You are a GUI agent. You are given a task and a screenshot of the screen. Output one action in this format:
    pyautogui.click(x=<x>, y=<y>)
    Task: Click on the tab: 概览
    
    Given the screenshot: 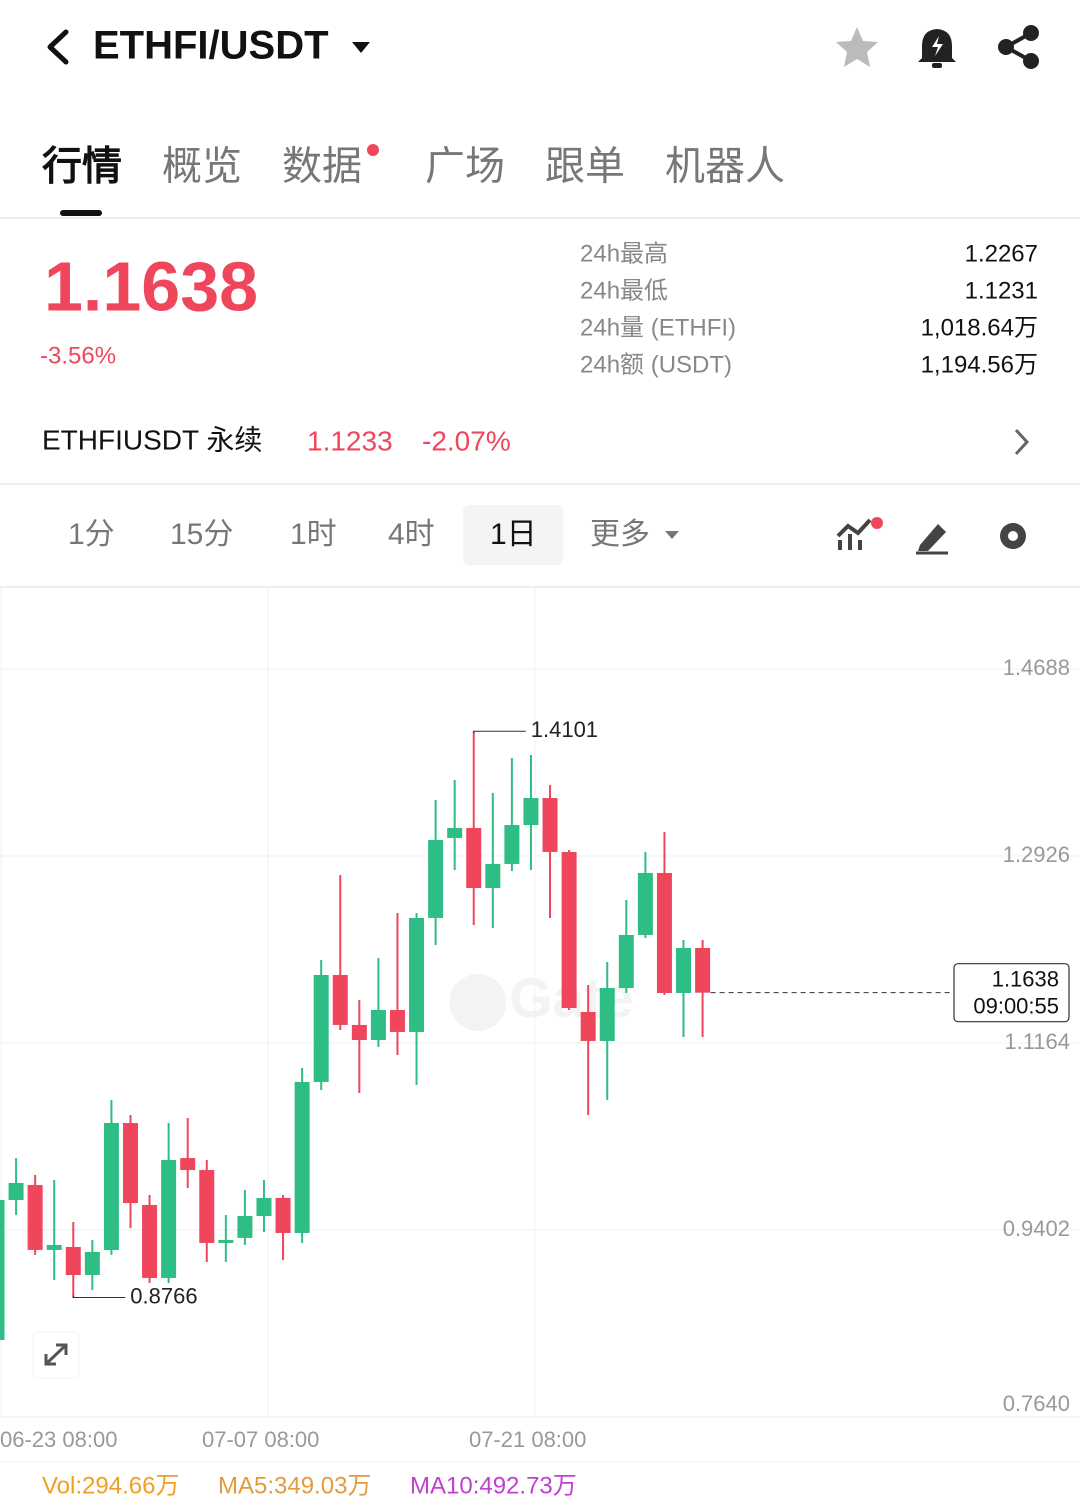 What is the action you would take?
    pyautogui.click(x=202, y=167)
    